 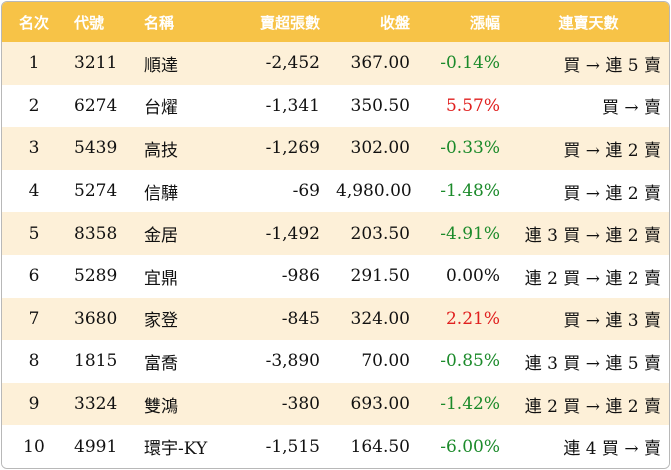 What do you see at coordinates (470, 233) in the screenshot?
I see `change-cell: -4.91%` at bounding box center [470, 233].